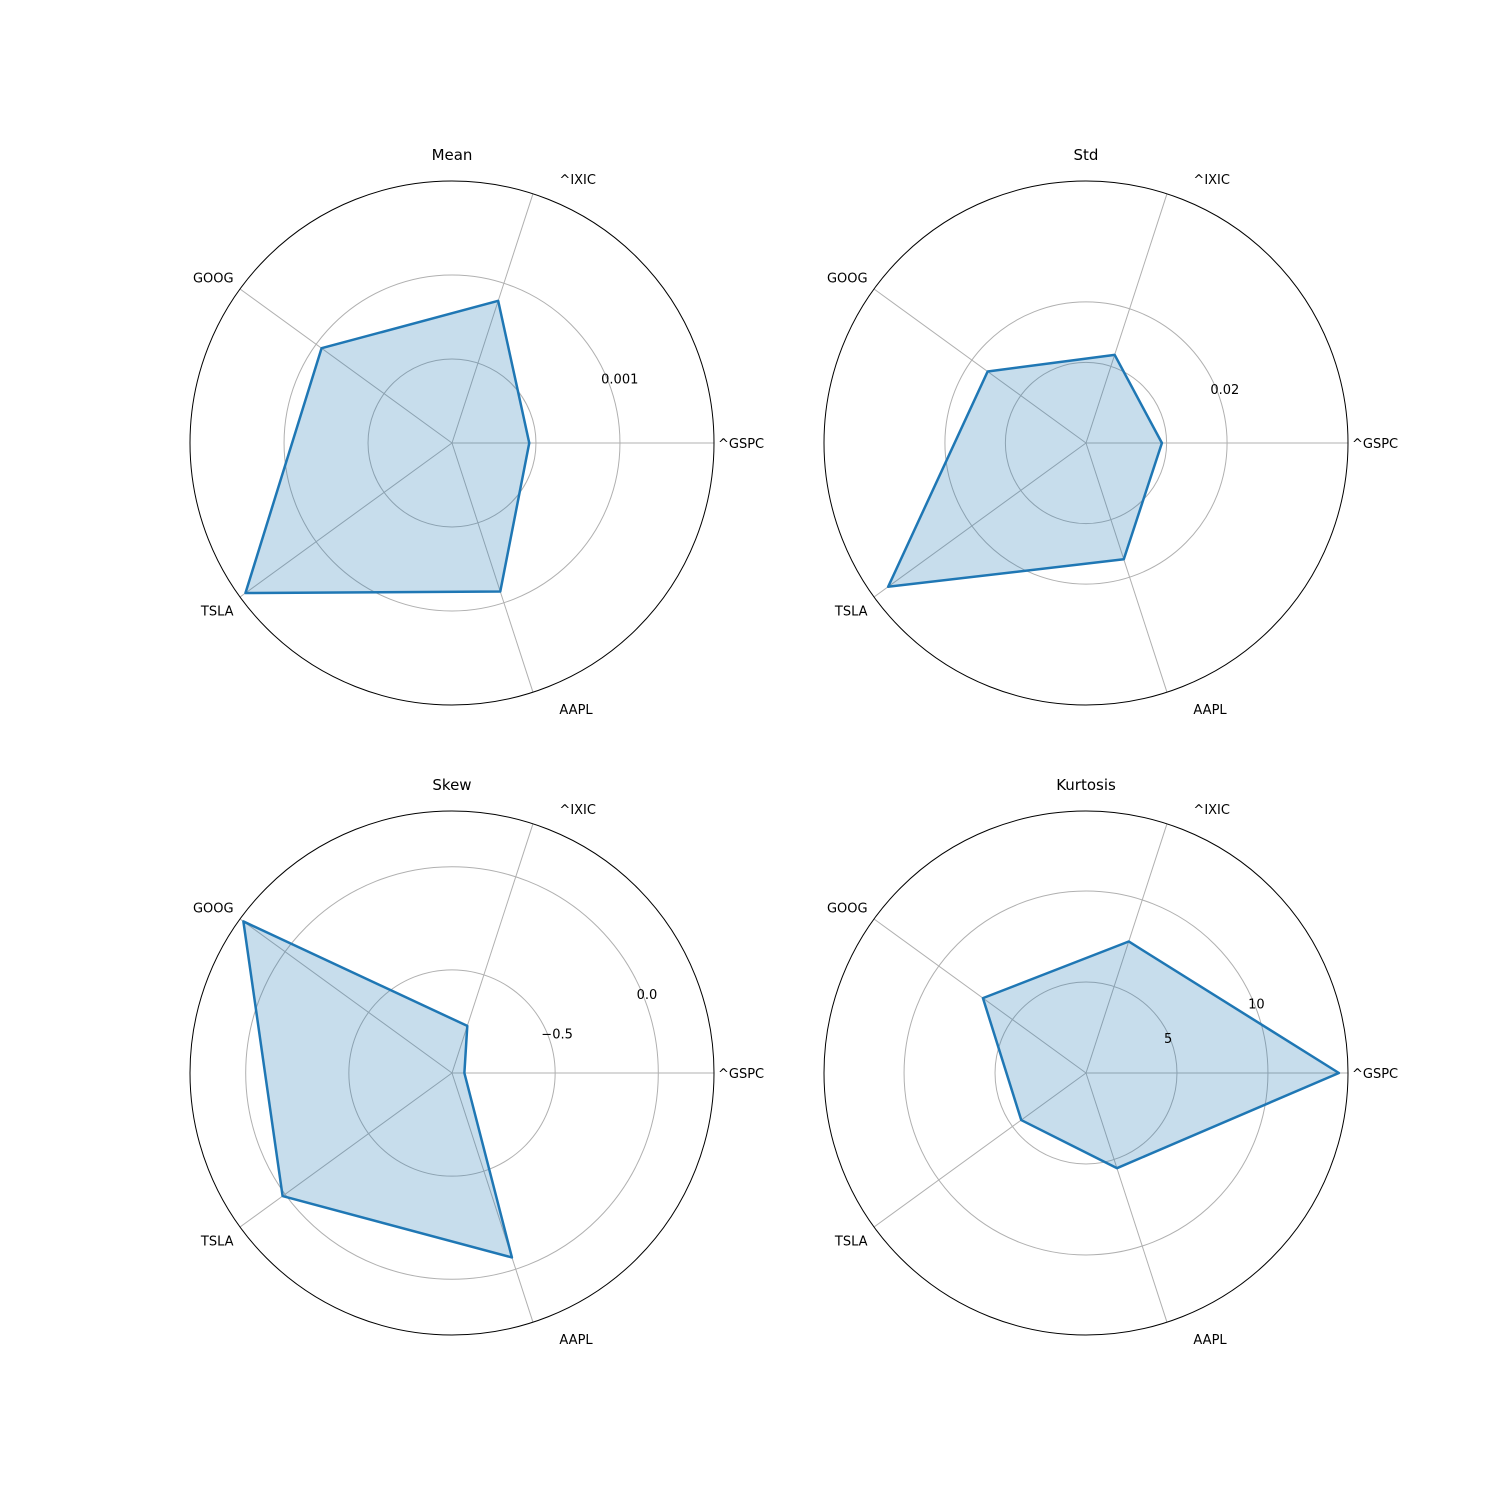  Describe the element at coordinates (647, 995) in the screenshot. I see `r-tick-label: 0.0` at that location.